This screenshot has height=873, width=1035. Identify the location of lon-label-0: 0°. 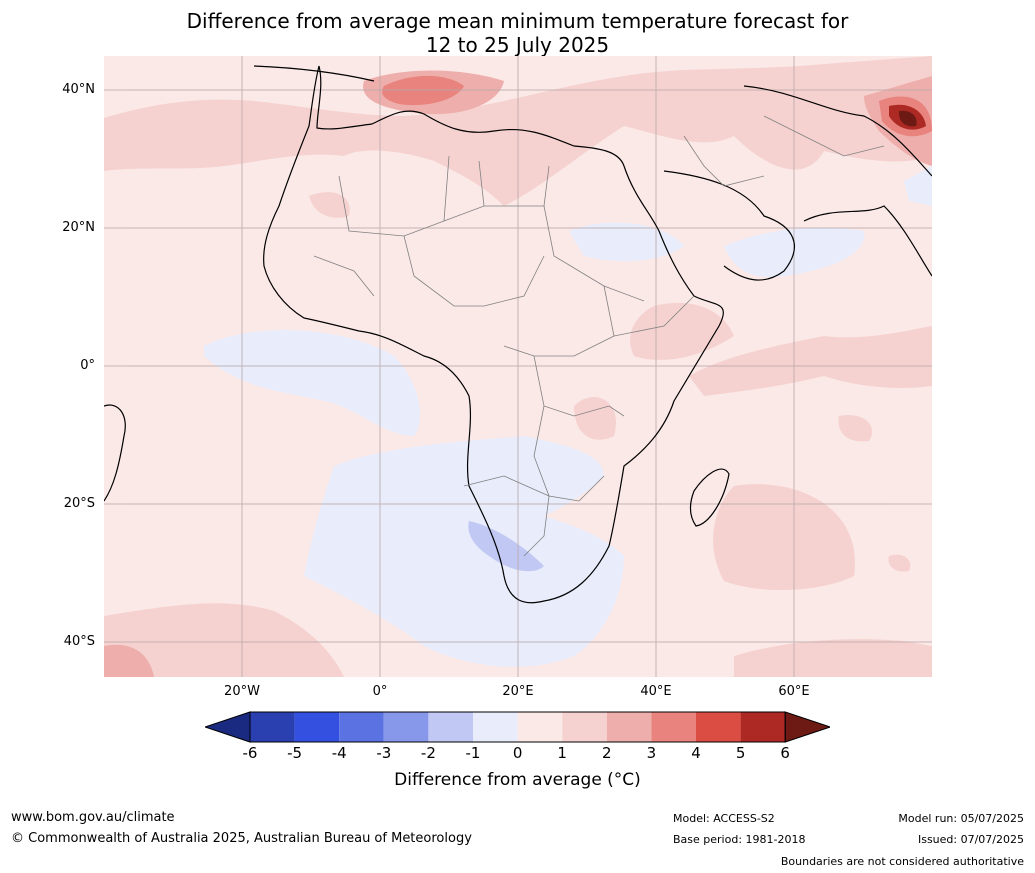
(380, 691).